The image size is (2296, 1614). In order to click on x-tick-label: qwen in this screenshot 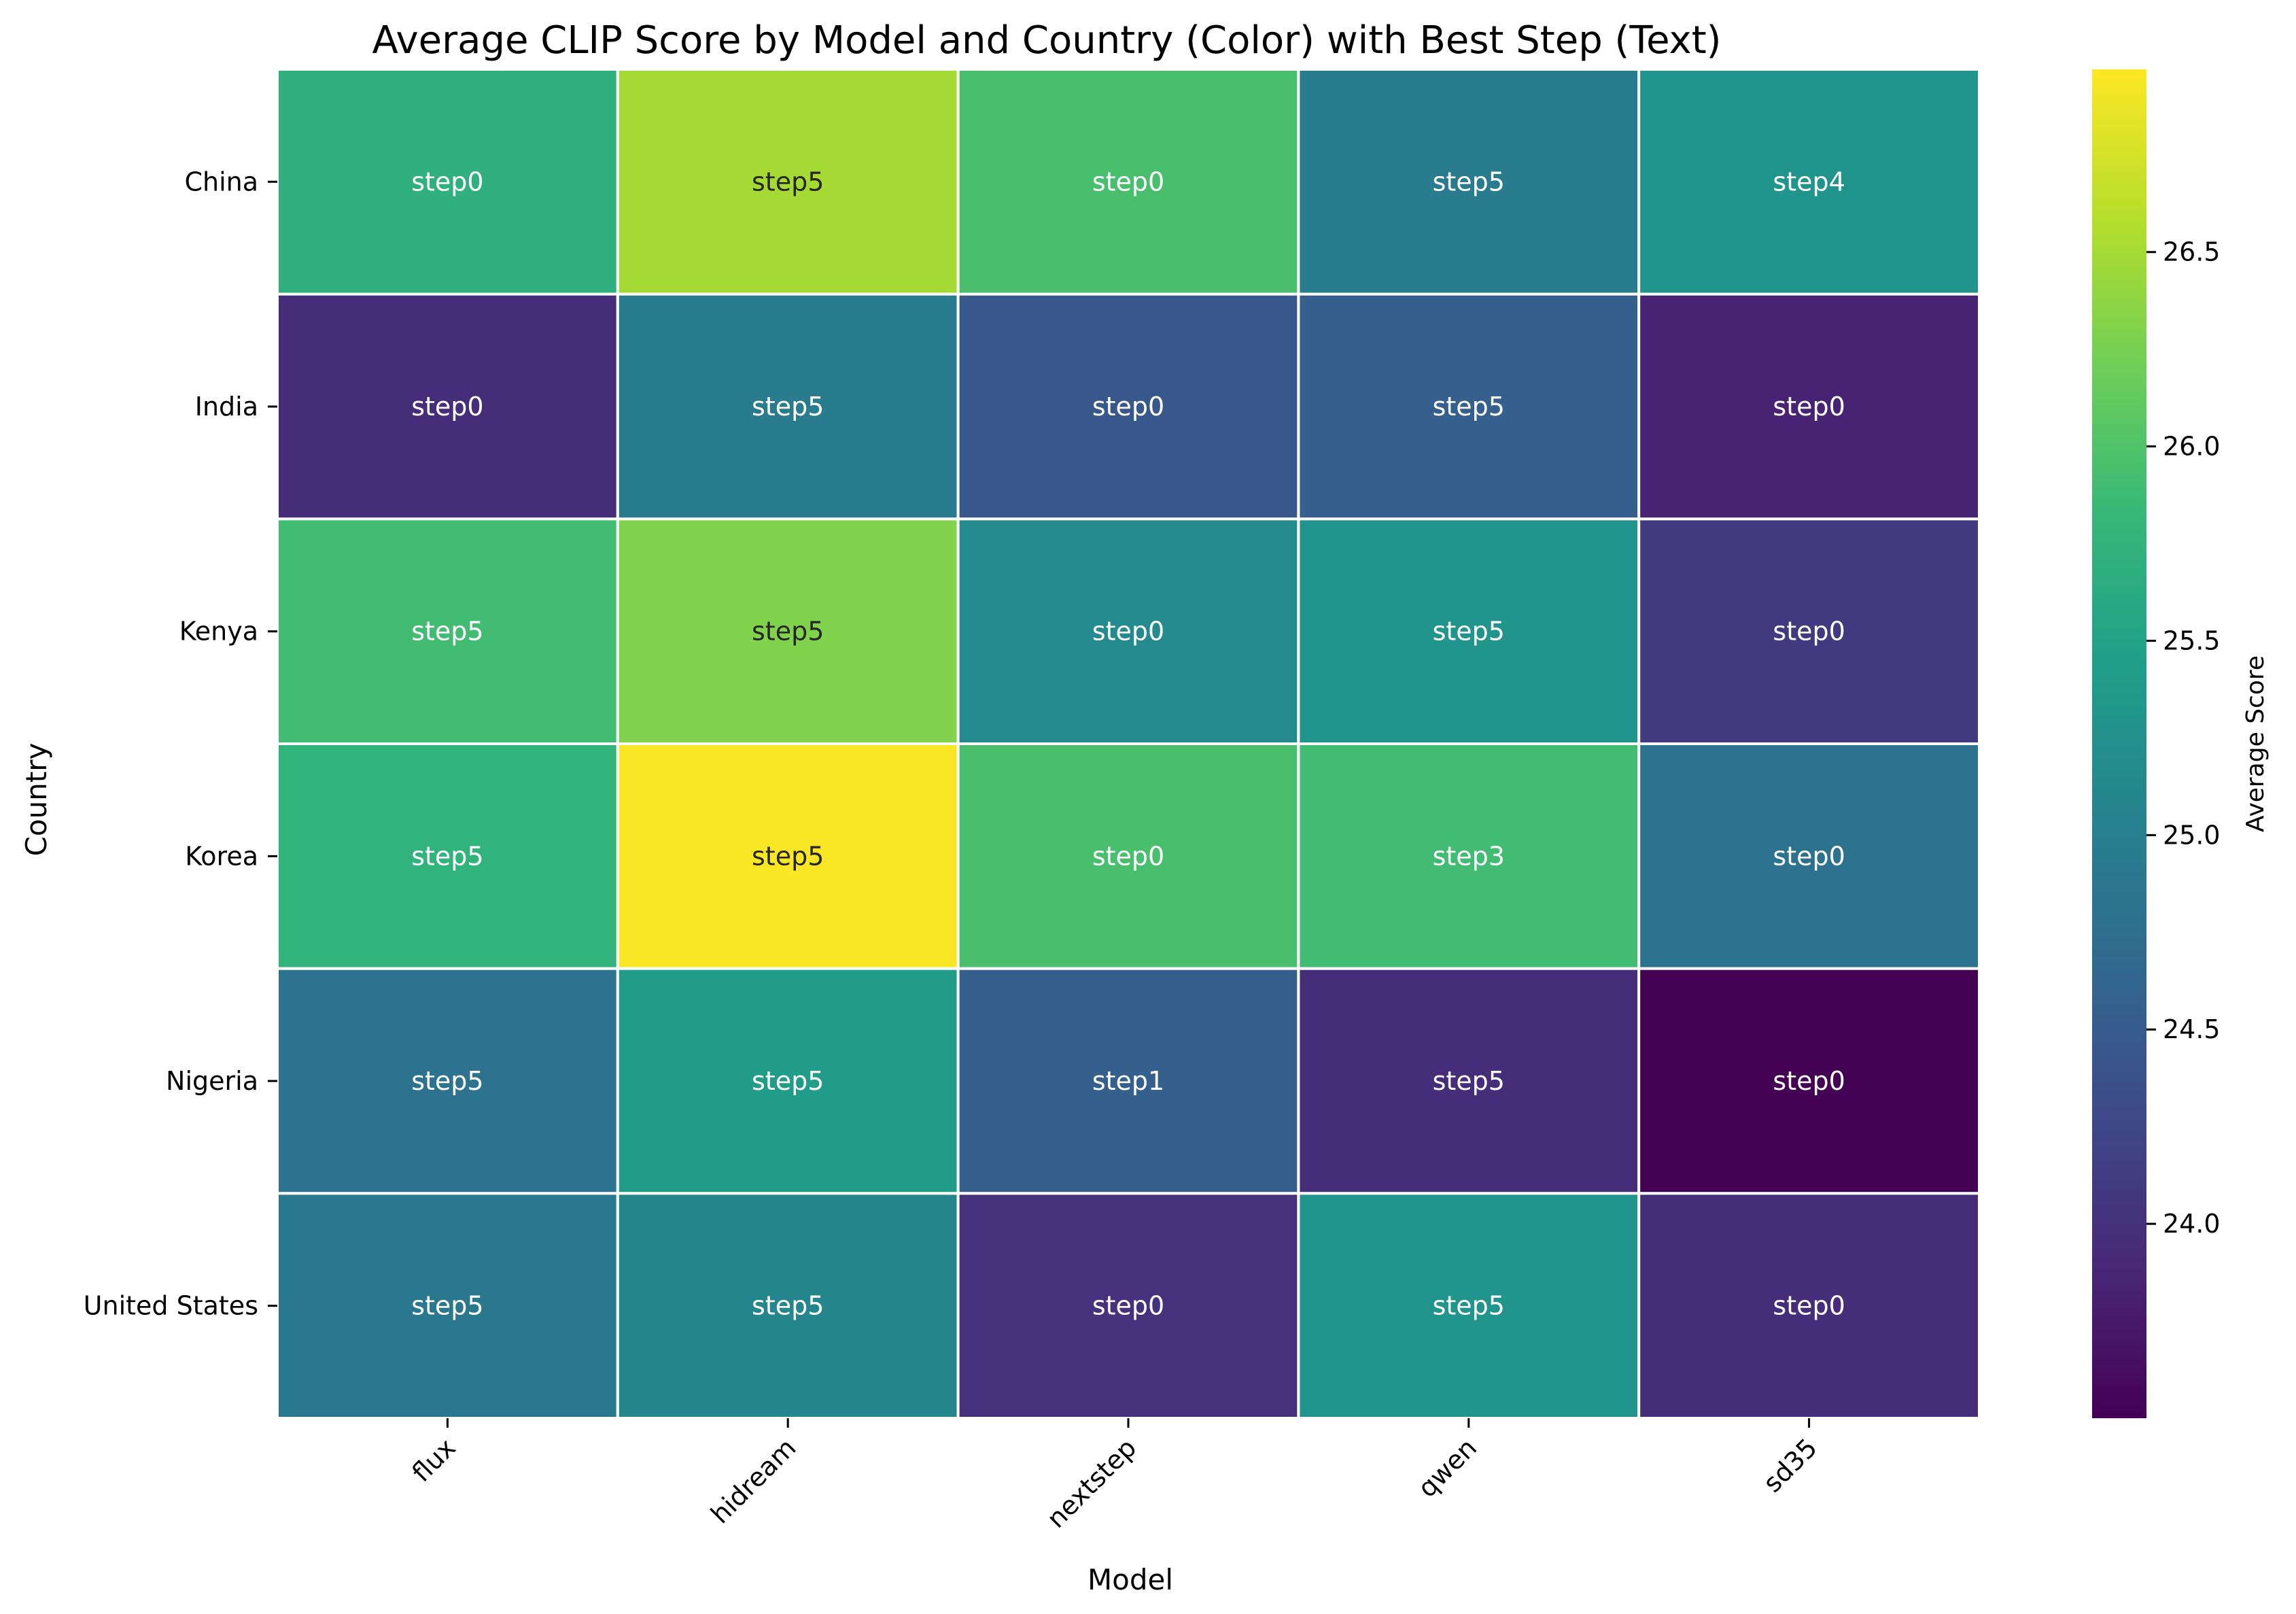, I will do `click(1447, 1467)`.